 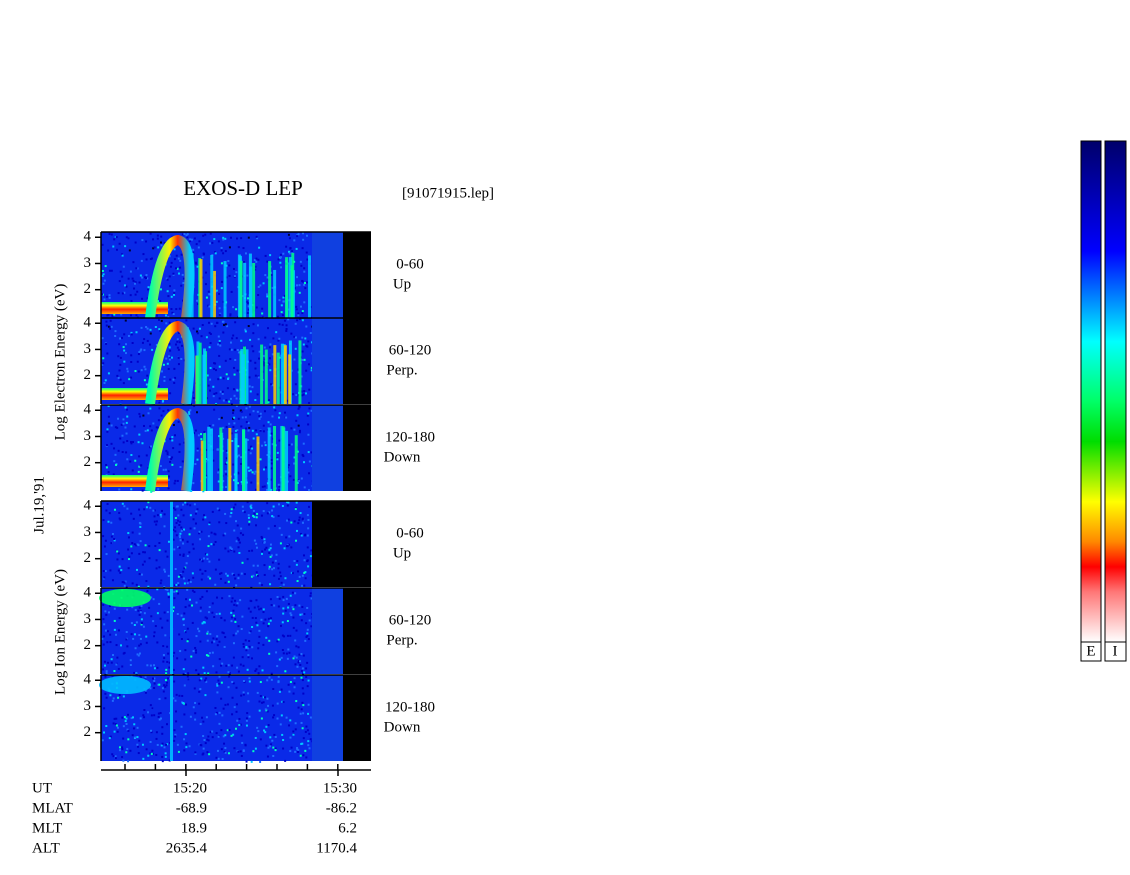 I want to click on ephemeris-name: ALT, so click(x=46, y=848).